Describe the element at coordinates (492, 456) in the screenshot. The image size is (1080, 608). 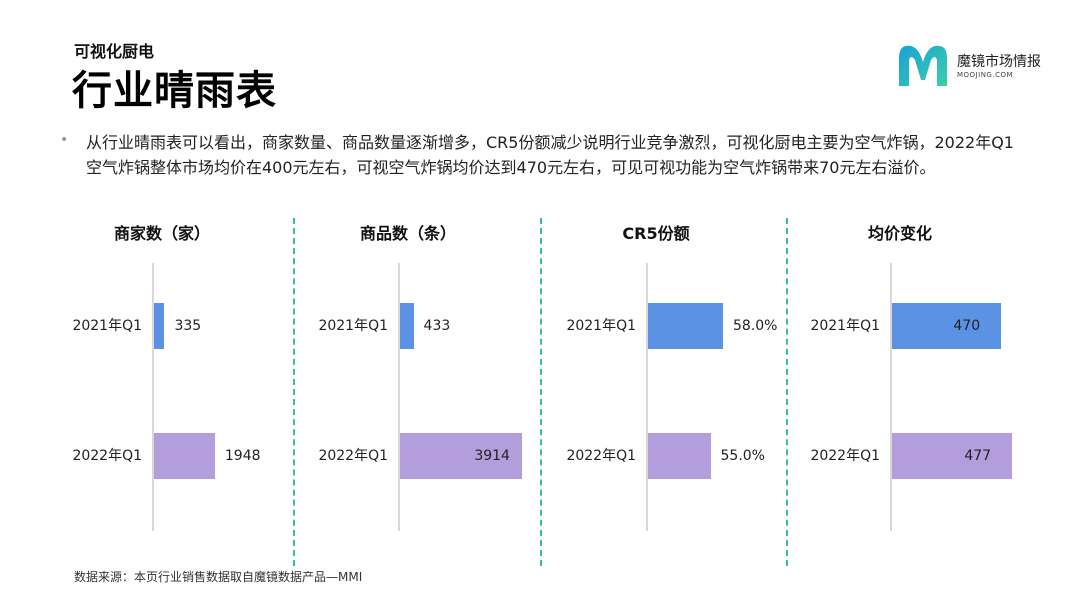
I see `data-label: 3914` at that location.